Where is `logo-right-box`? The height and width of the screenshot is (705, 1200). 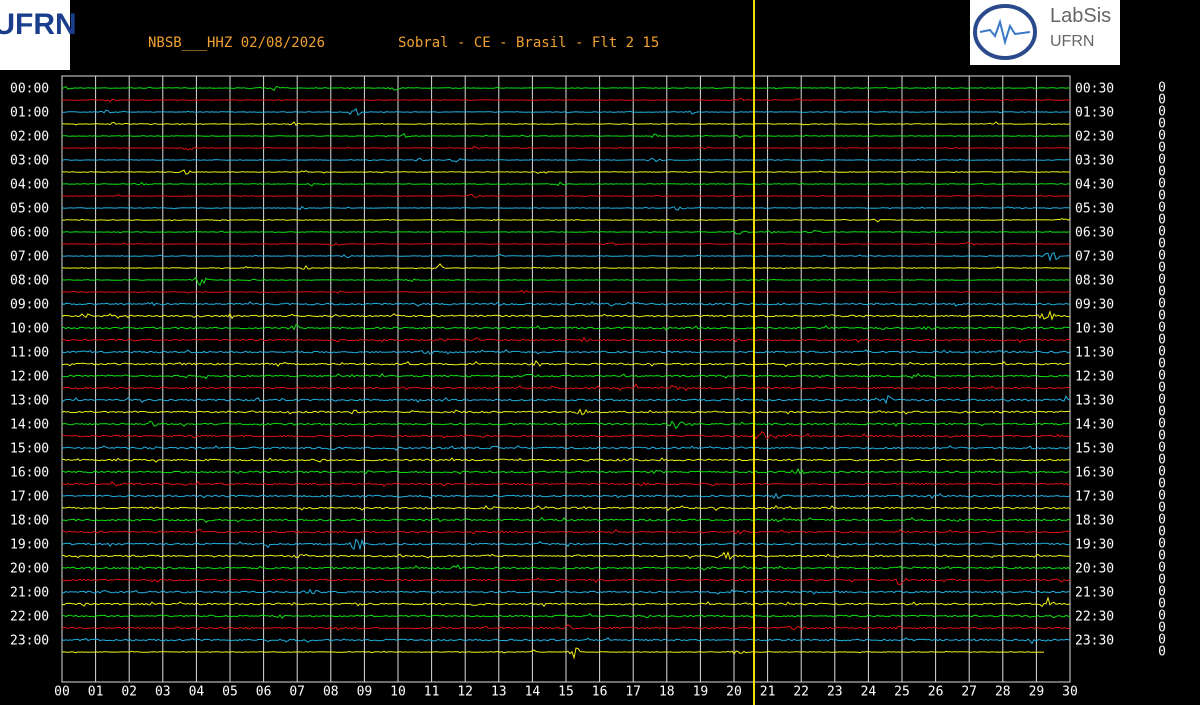 logo-right-box is located at coordinates (1045, 32).